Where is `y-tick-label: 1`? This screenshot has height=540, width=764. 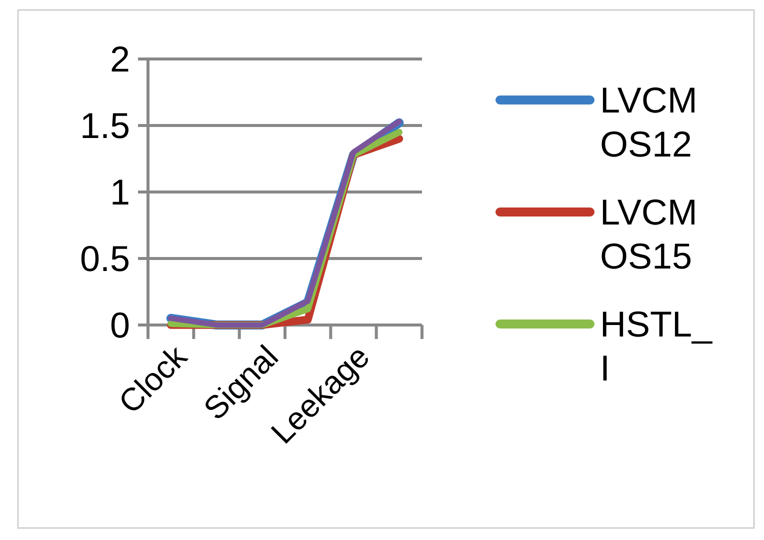
y-tick-label: 1 is located at coordinates (120, 192).